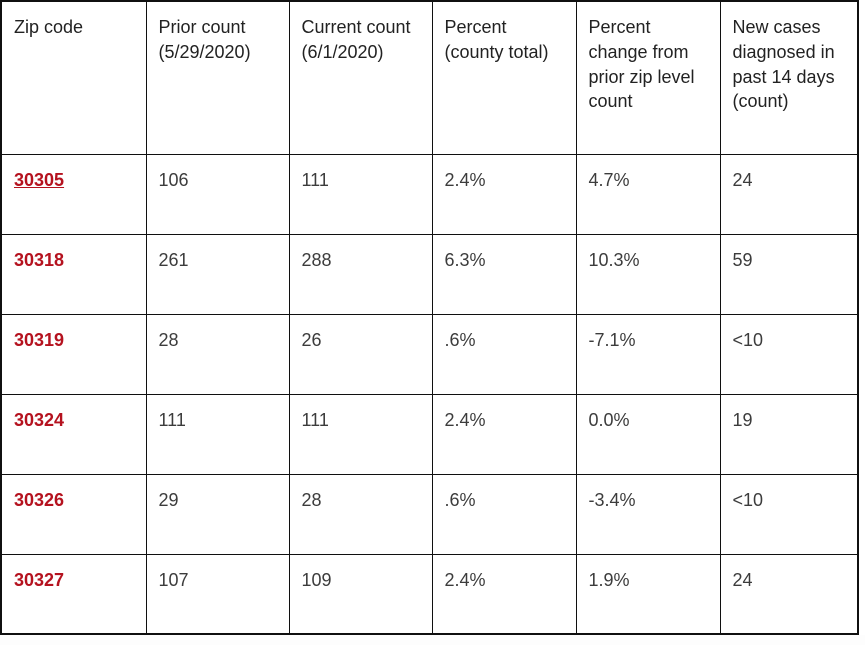 Image resolution: width=865 pixels, height=645 pixels. What do you see at coordinates (789, 434) in the screenshot?
I see `new-cases-cell: 19` at bounding box center [789, 434].